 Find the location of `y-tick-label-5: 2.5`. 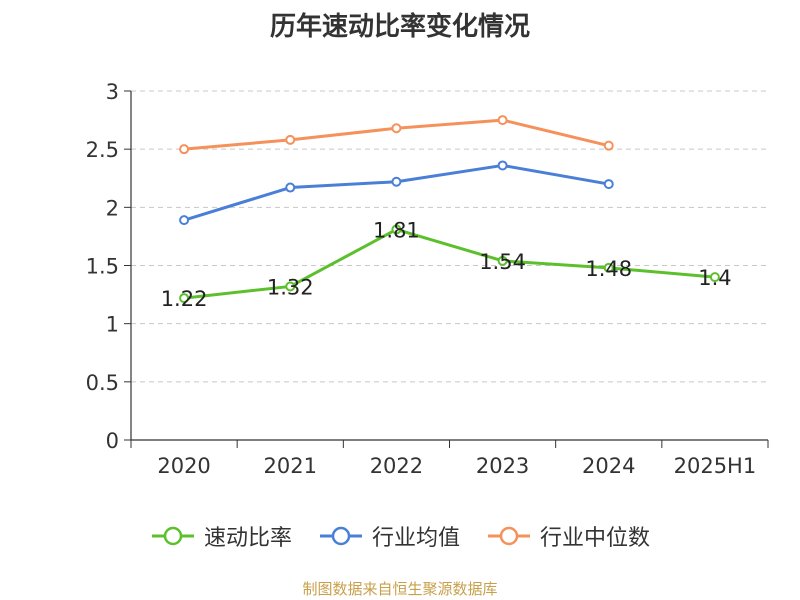

y-tick-label-5: 2.5 is located at coordinates (102, 150).